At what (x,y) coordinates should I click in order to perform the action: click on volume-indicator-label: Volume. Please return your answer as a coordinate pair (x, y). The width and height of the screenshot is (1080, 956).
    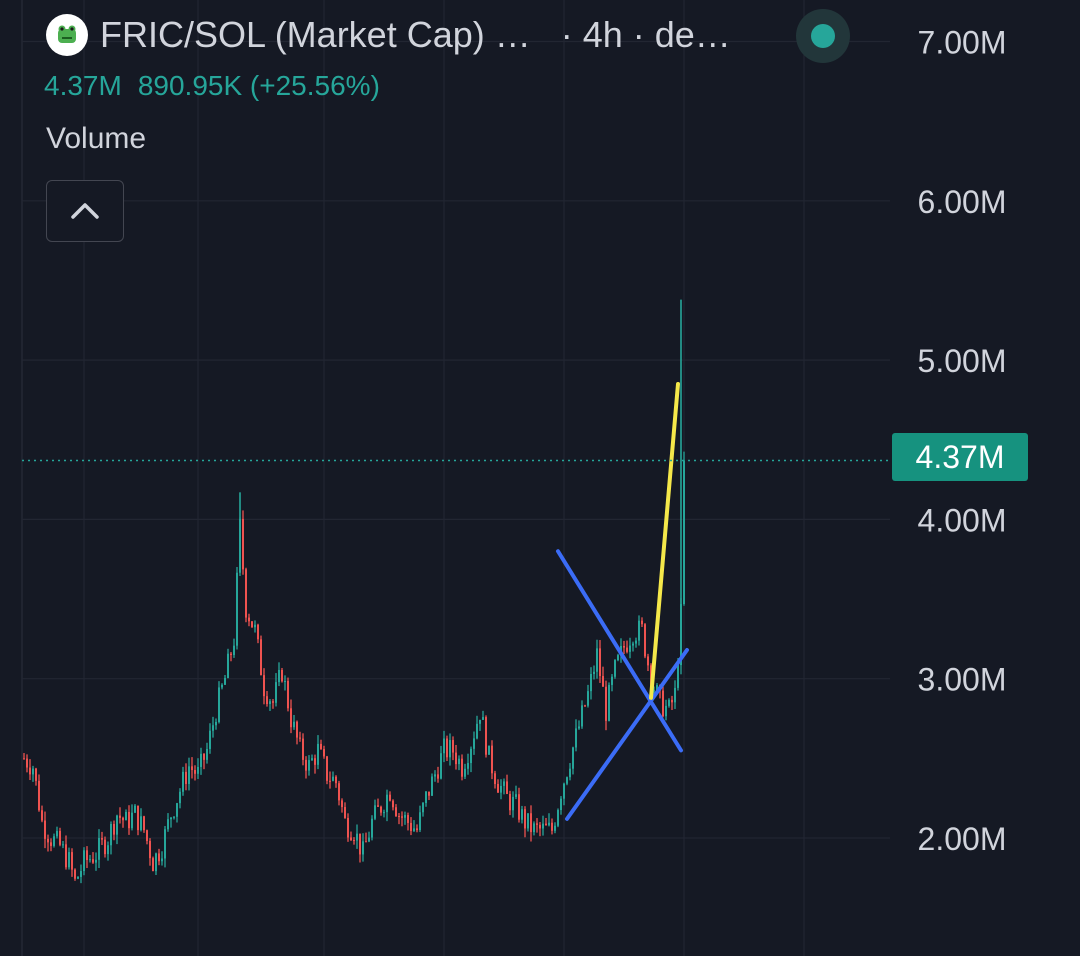
    Looking at the image, I should click on (96, 138).